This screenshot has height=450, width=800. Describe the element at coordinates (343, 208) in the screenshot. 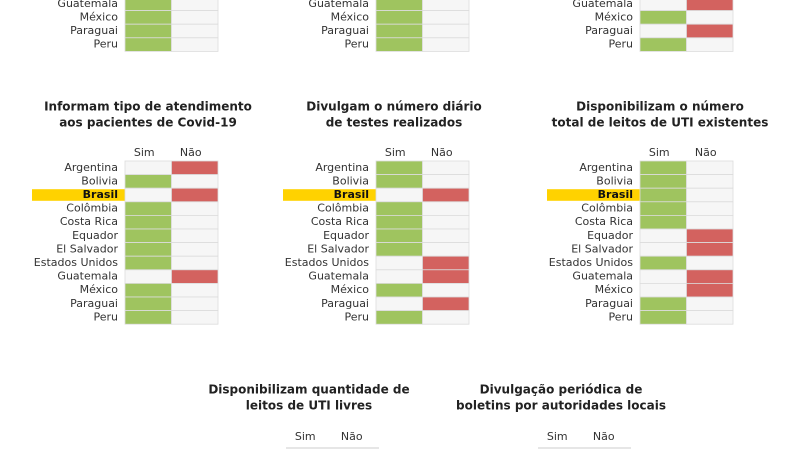

I see `country-label: Colômbia` at that location.